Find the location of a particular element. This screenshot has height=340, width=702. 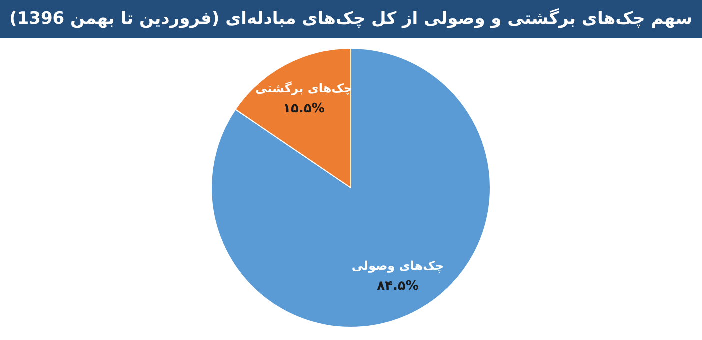

data-label: ۱۵.۵% is located at coordinates (304, 109).